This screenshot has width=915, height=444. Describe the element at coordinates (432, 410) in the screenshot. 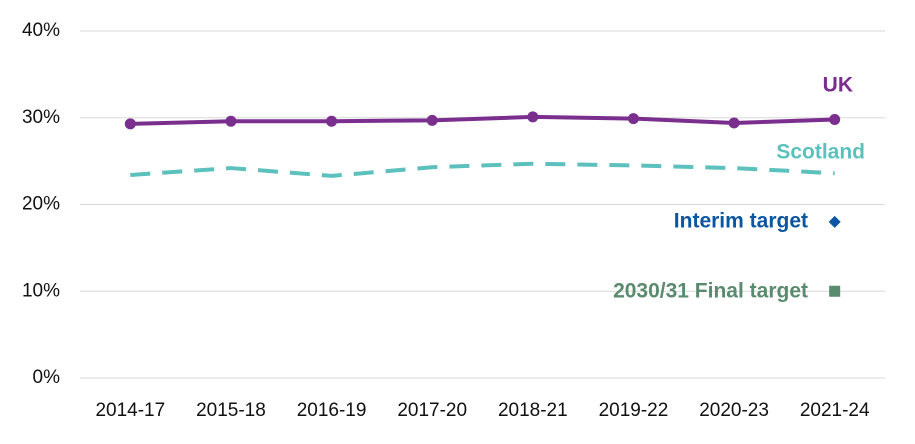

I see `x-tick-label: 2017-20` at that location.